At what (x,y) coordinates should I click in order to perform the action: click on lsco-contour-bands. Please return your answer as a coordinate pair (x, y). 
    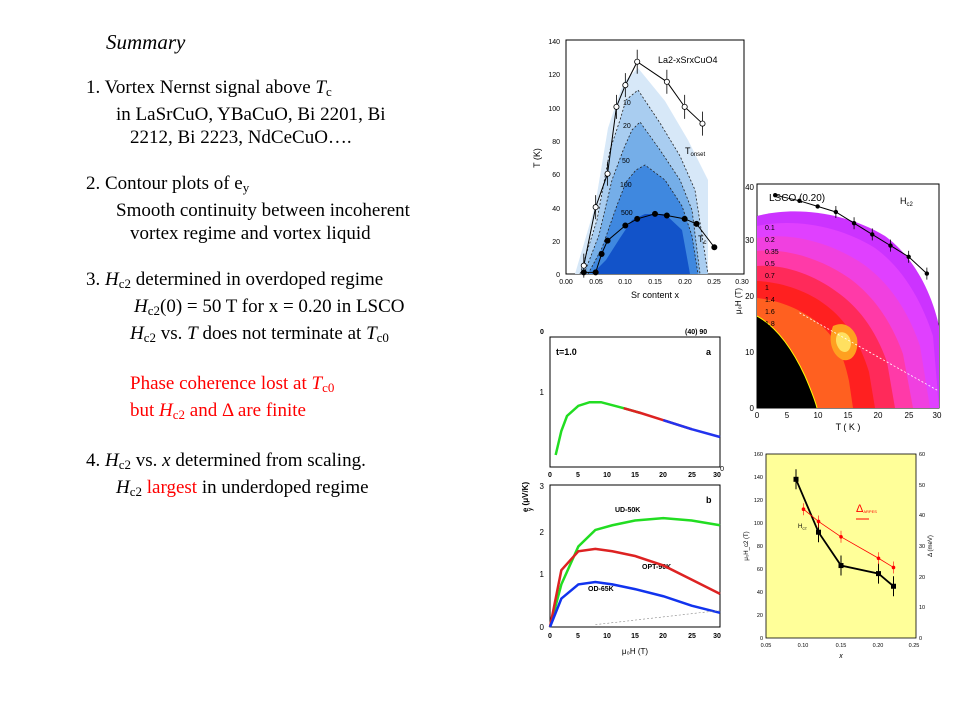
    Looking at the image, I should click on (848, 309).